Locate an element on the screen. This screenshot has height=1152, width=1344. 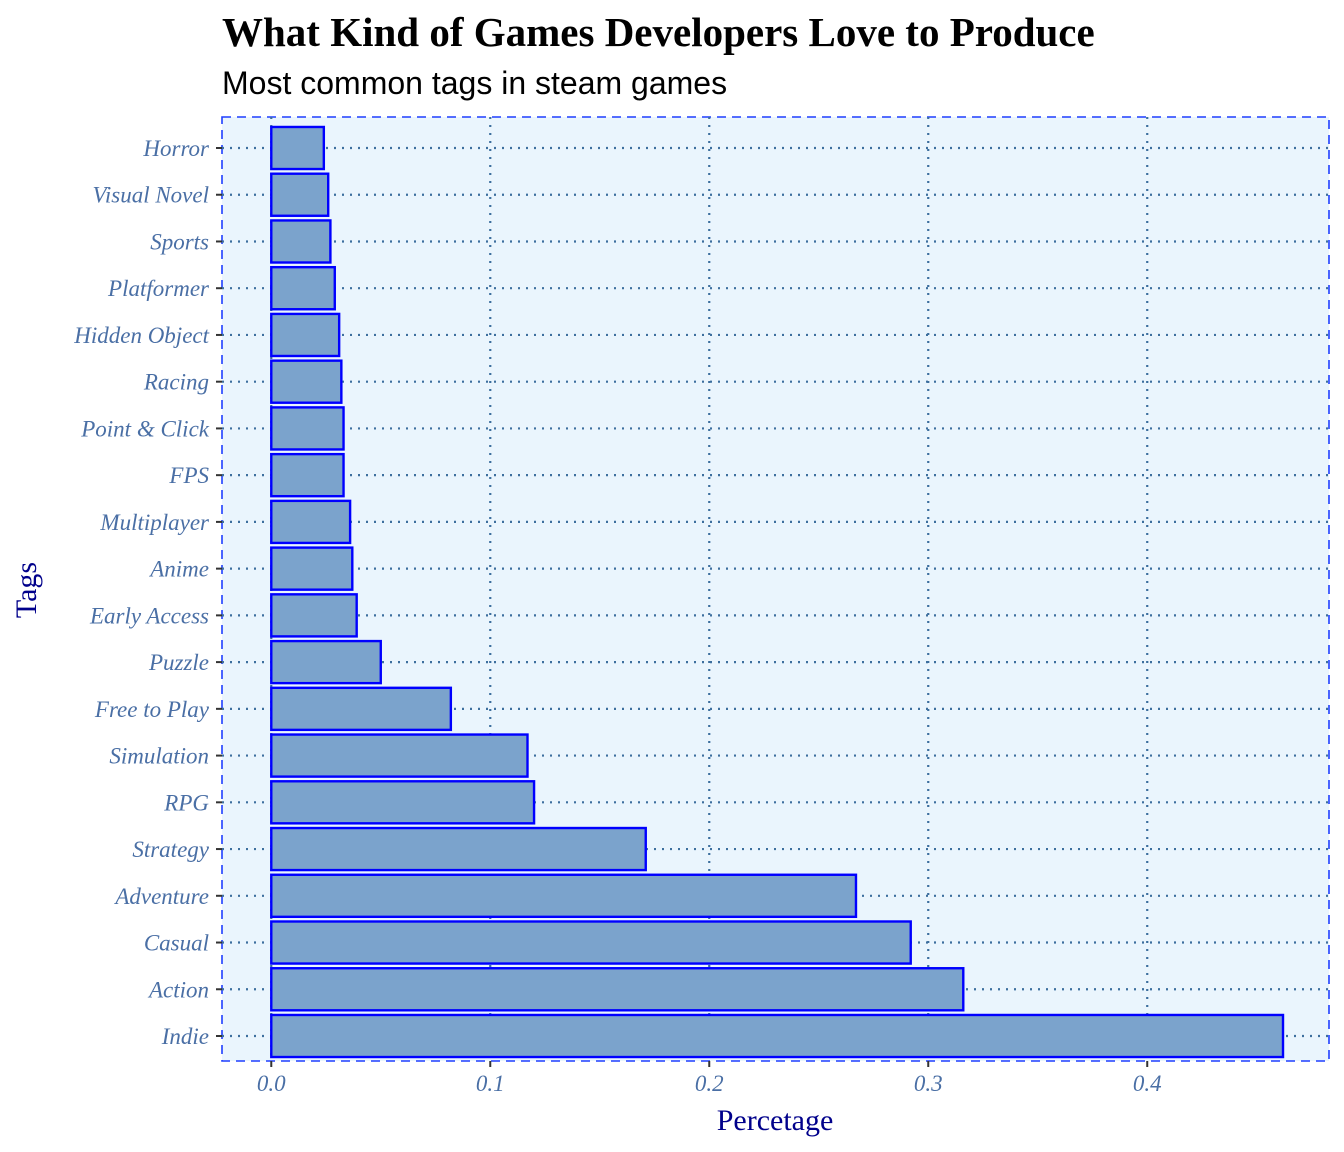
chart-subtitle: Most common tags in steam games is located at coordinates (474, 83).